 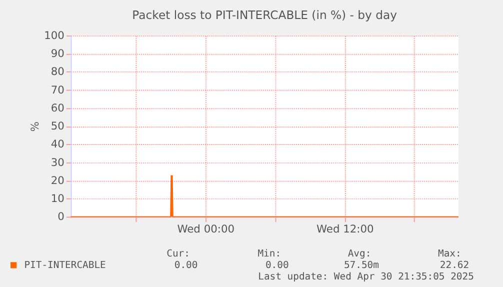 I want to click on text: 57.50m, so click(x=362, y=266).